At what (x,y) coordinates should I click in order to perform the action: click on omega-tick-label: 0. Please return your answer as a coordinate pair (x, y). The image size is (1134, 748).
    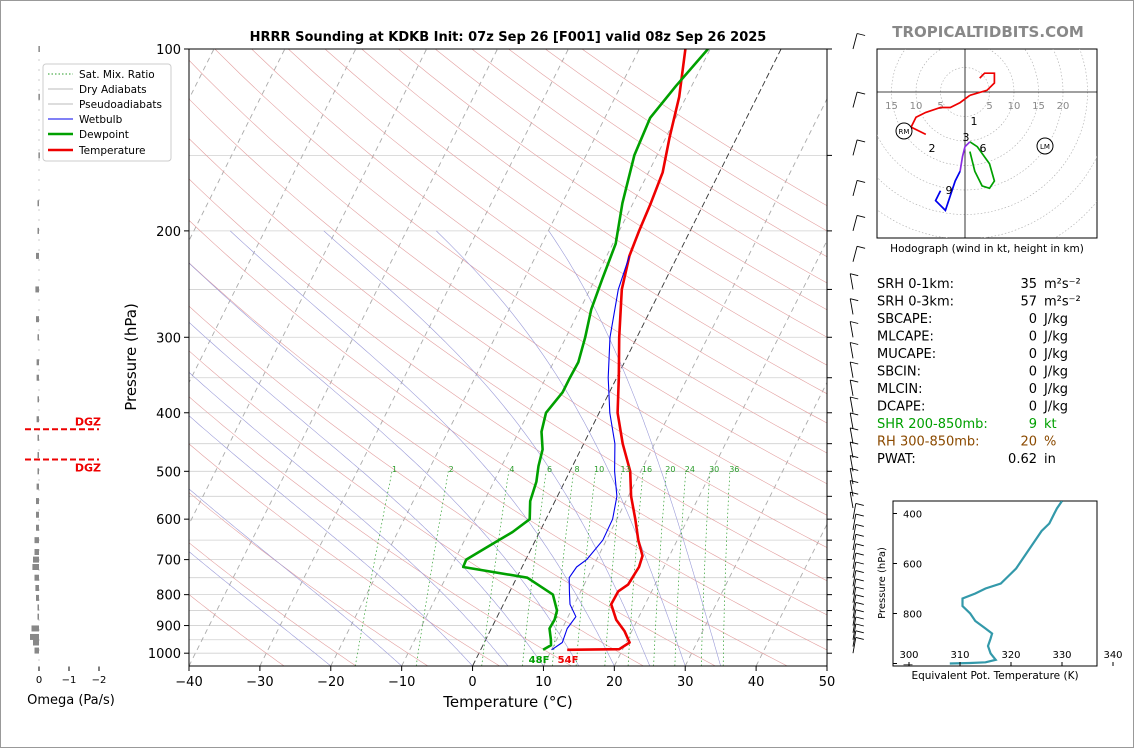
    Looking at the image, I should click on (39, 680).